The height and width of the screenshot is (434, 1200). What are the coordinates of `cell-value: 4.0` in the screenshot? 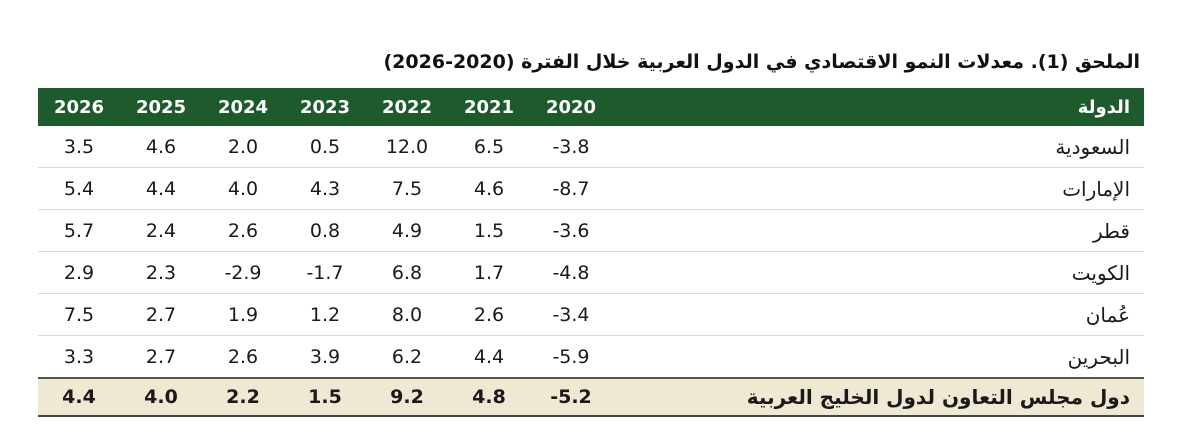 It's located at (243, 188).